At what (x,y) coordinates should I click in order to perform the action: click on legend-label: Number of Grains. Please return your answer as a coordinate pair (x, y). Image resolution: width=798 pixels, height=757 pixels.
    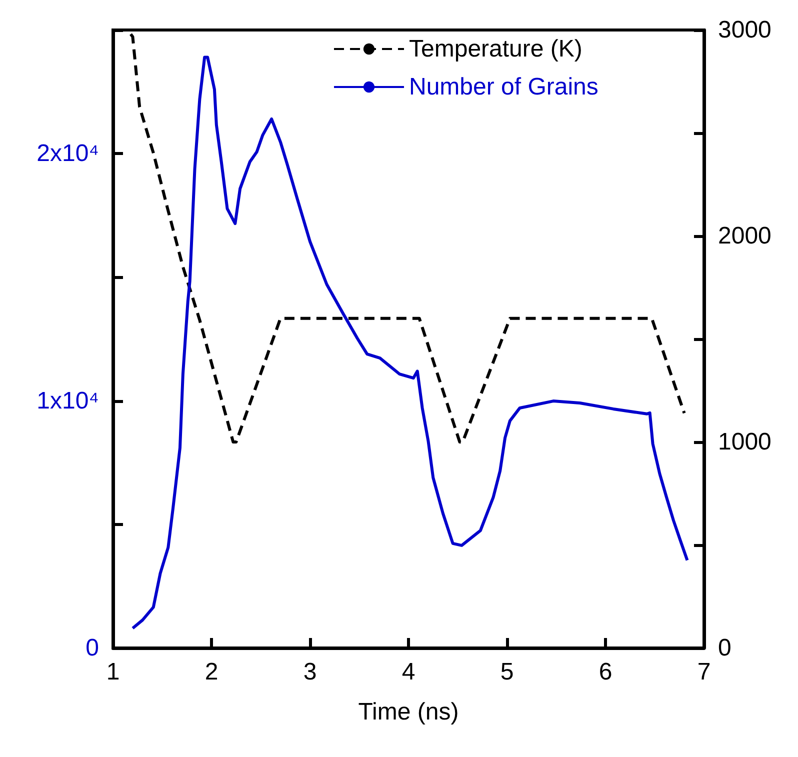
    Looking at the image, I should click on (503, 87).